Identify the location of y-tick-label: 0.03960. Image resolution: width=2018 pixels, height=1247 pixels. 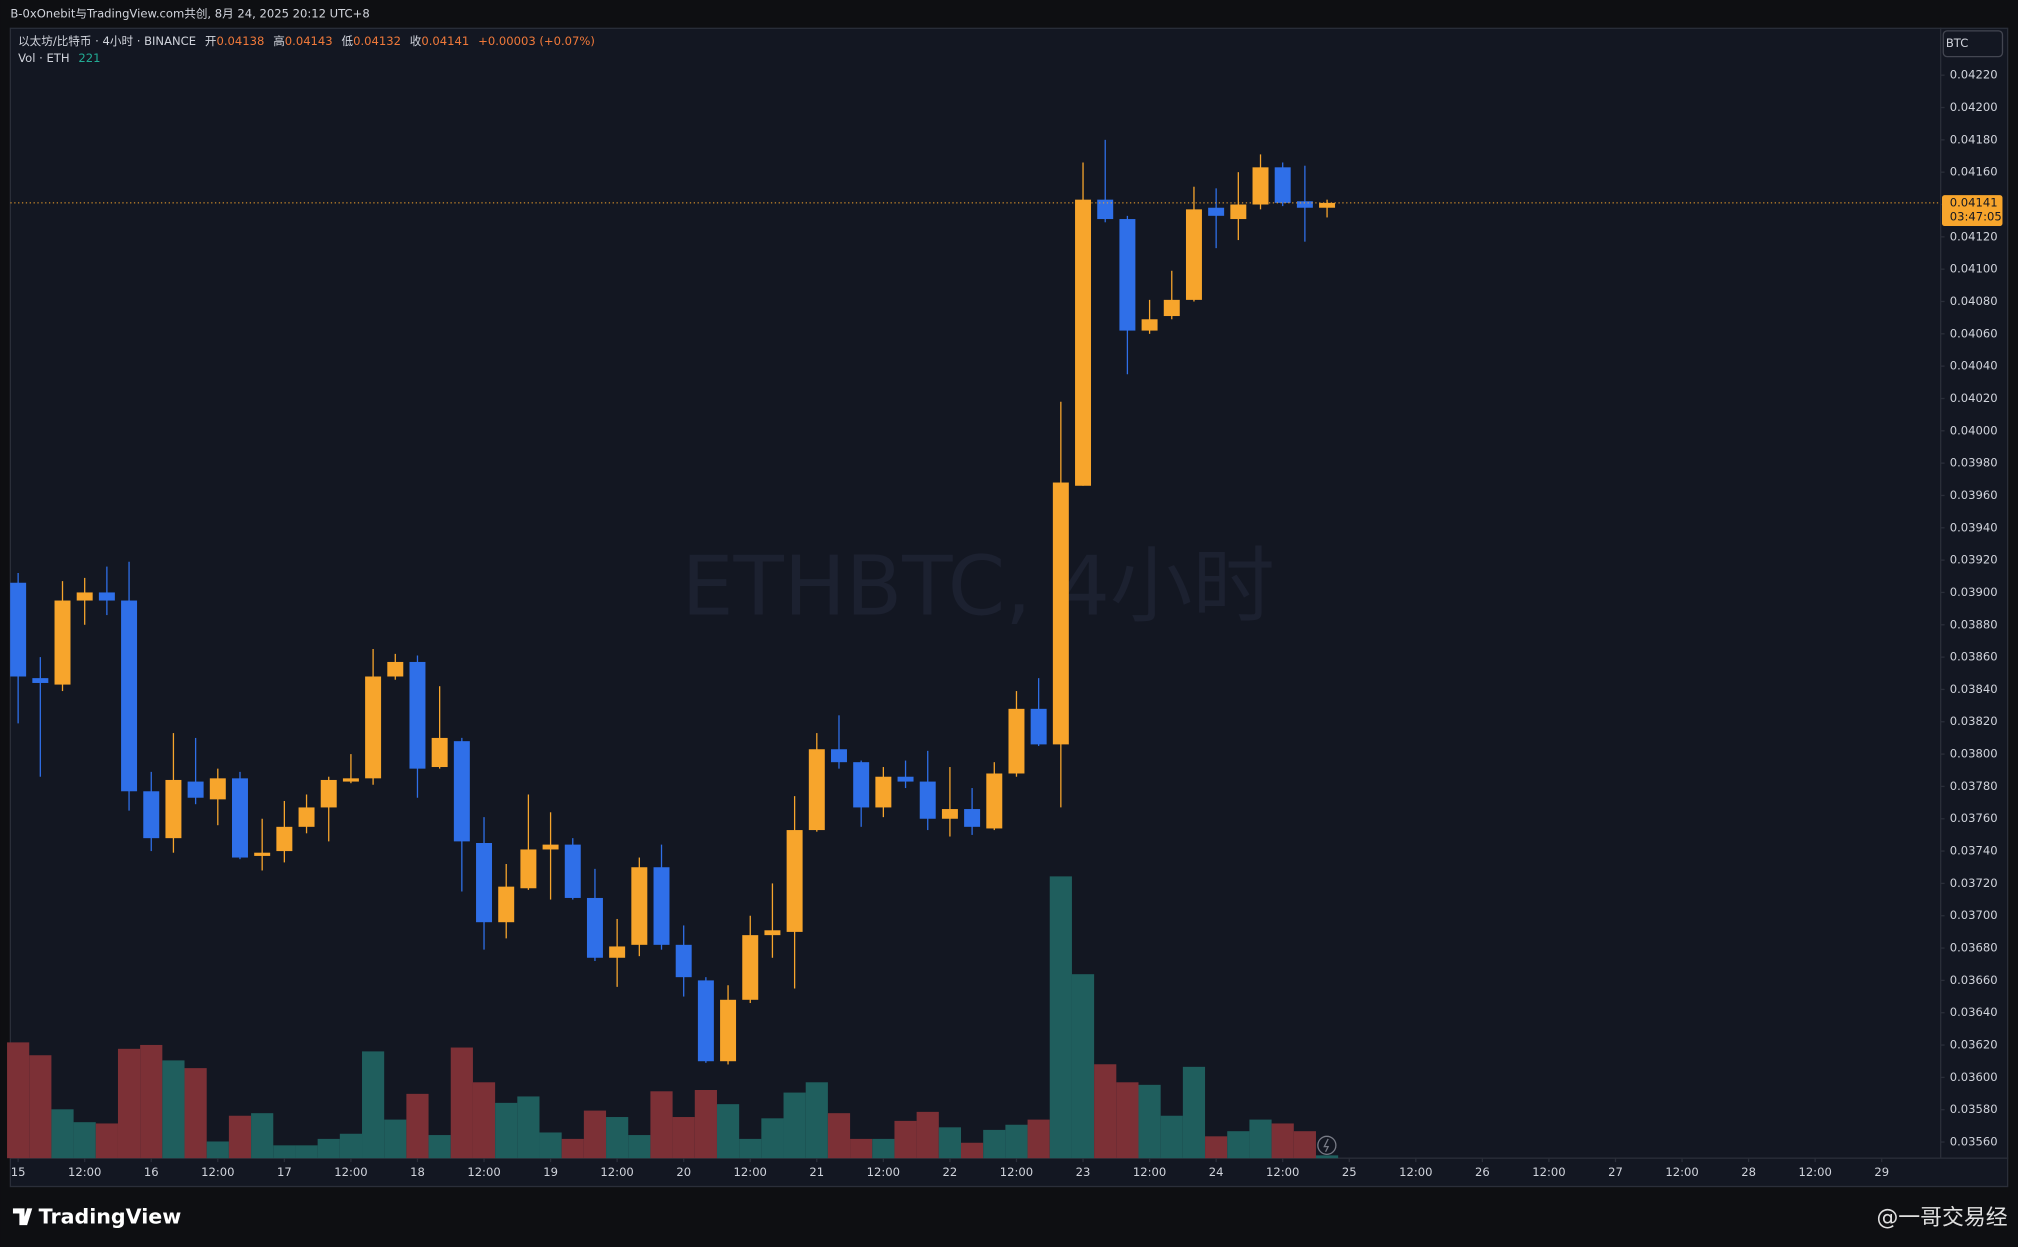
(1974, 495).